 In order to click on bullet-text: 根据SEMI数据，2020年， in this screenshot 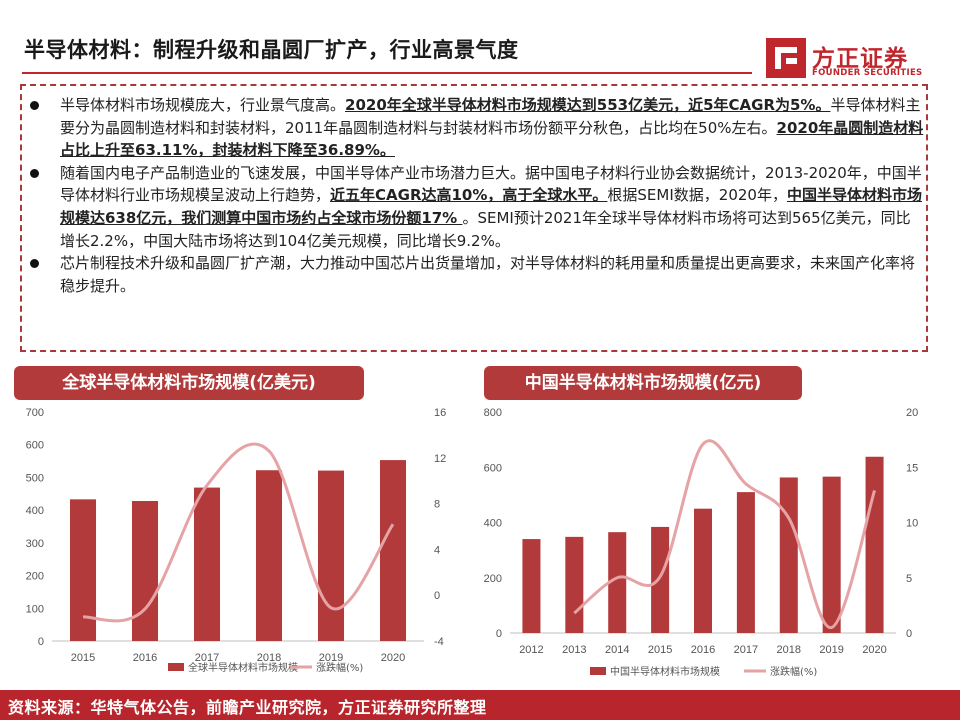, I will do `click(697, 195)`.